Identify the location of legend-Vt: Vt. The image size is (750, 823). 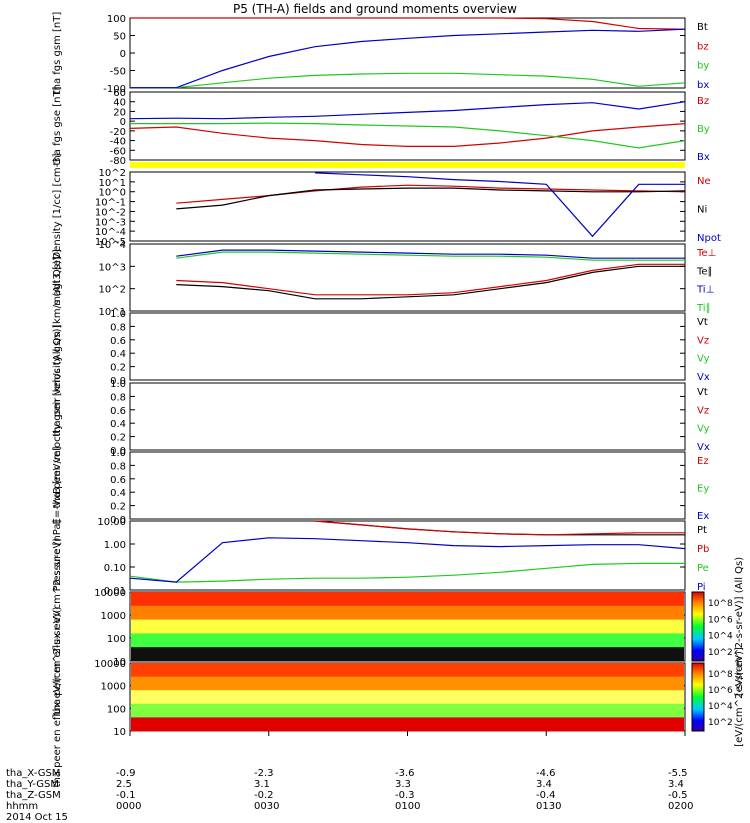
(702, 322).